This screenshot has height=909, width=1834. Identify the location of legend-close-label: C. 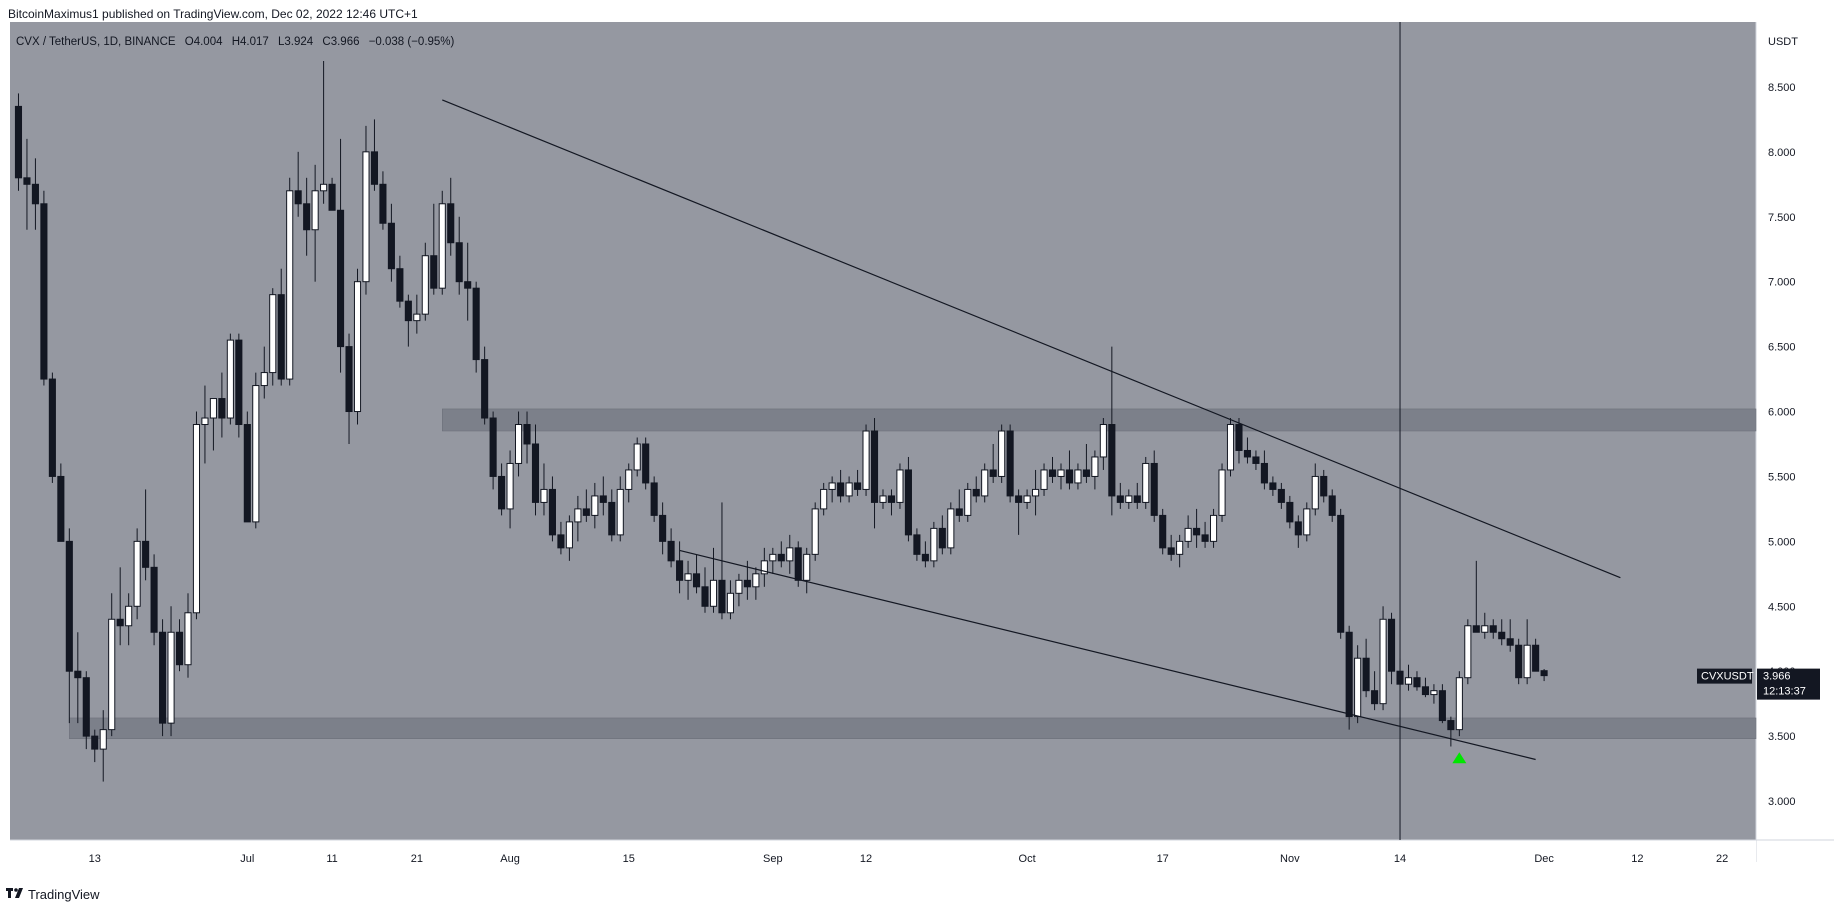
(326, 42).